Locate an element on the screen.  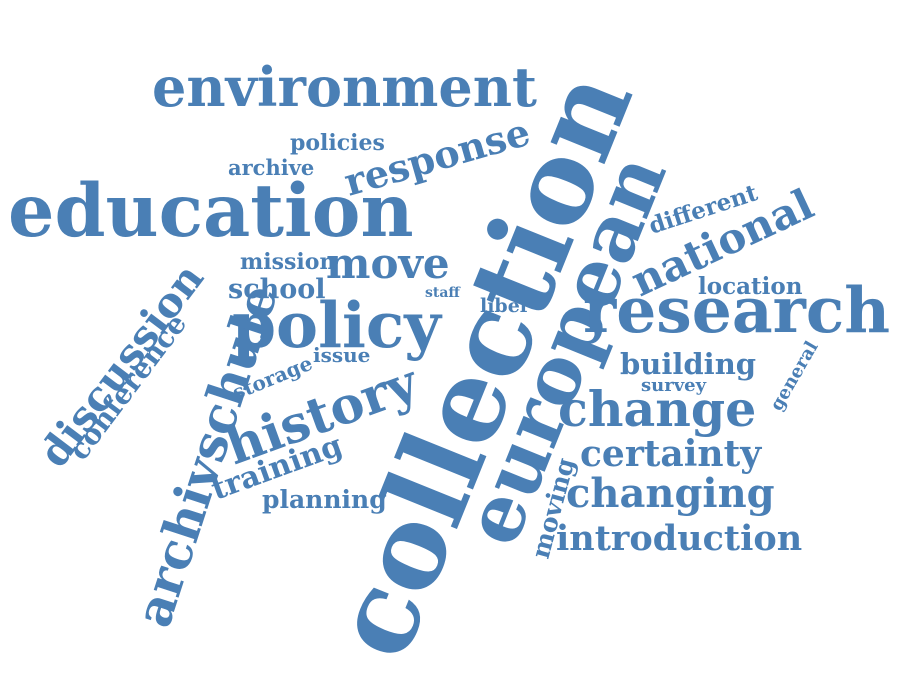
word-survey: survey is located at coordinates (674, 385).